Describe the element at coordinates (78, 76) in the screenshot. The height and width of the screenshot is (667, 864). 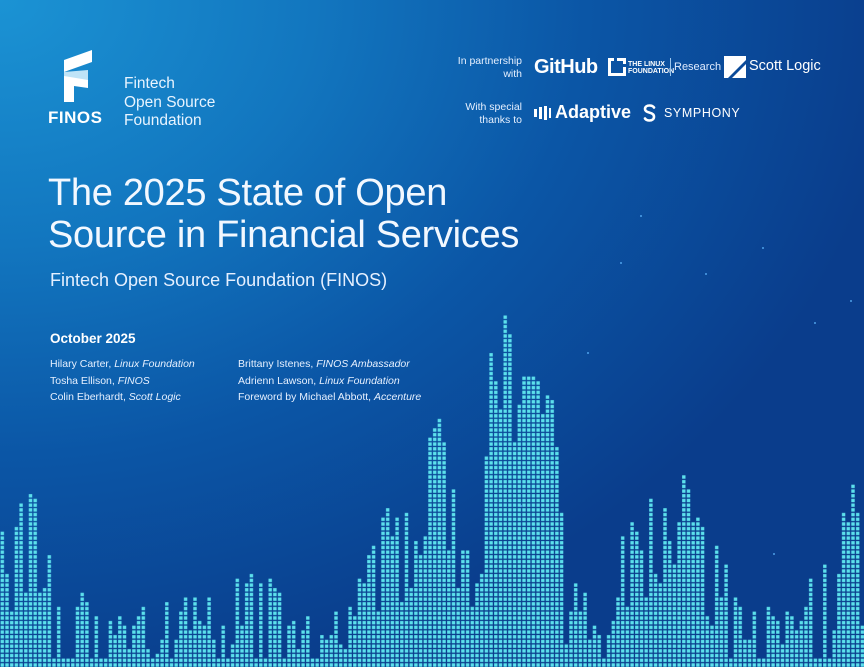
I see `finos-logo-icon` at that location.